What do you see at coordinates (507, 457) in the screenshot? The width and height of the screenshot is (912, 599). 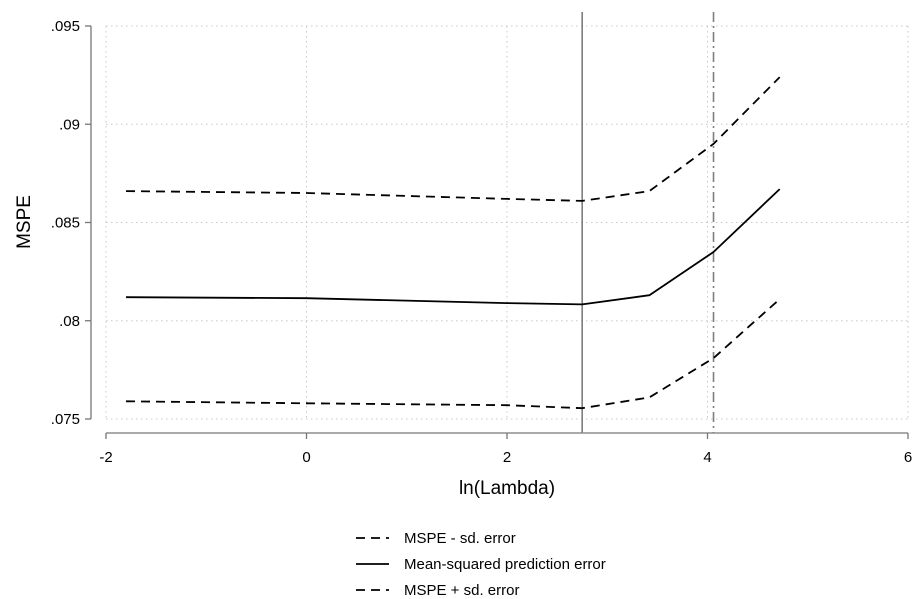 I see `x-tick-label-2: 2` at bounding box center [507, 457].